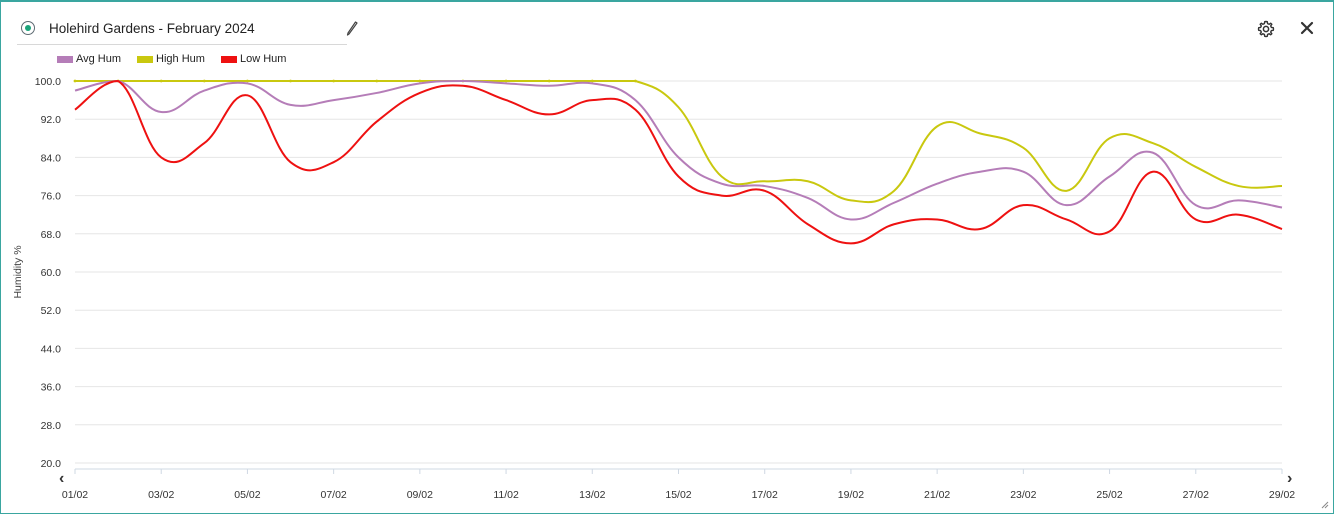  I want to click on close-icon, so click(1307, 28).